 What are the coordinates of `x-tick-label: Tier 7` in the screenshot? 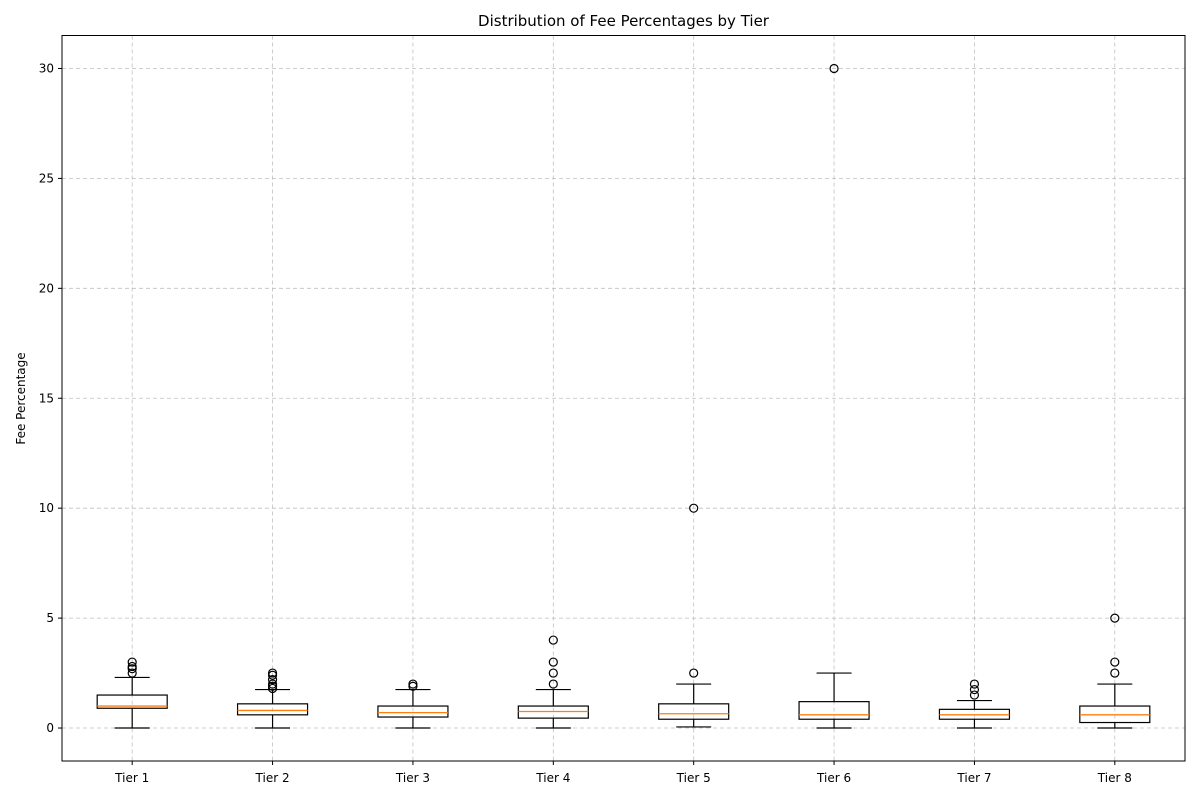 It's located at (973, 778).